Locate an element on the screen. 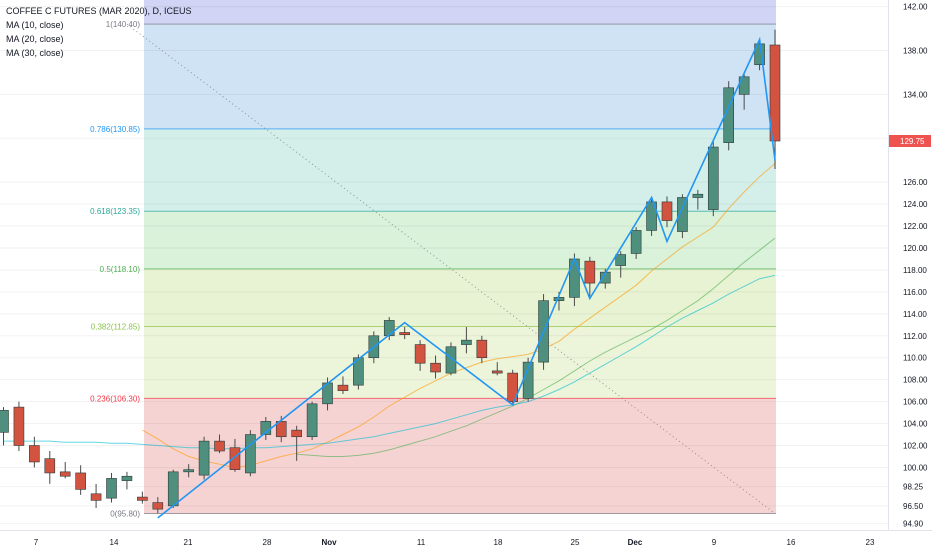  fib-level-label: 0.786(130.85) is located at coordinates (115, 129).